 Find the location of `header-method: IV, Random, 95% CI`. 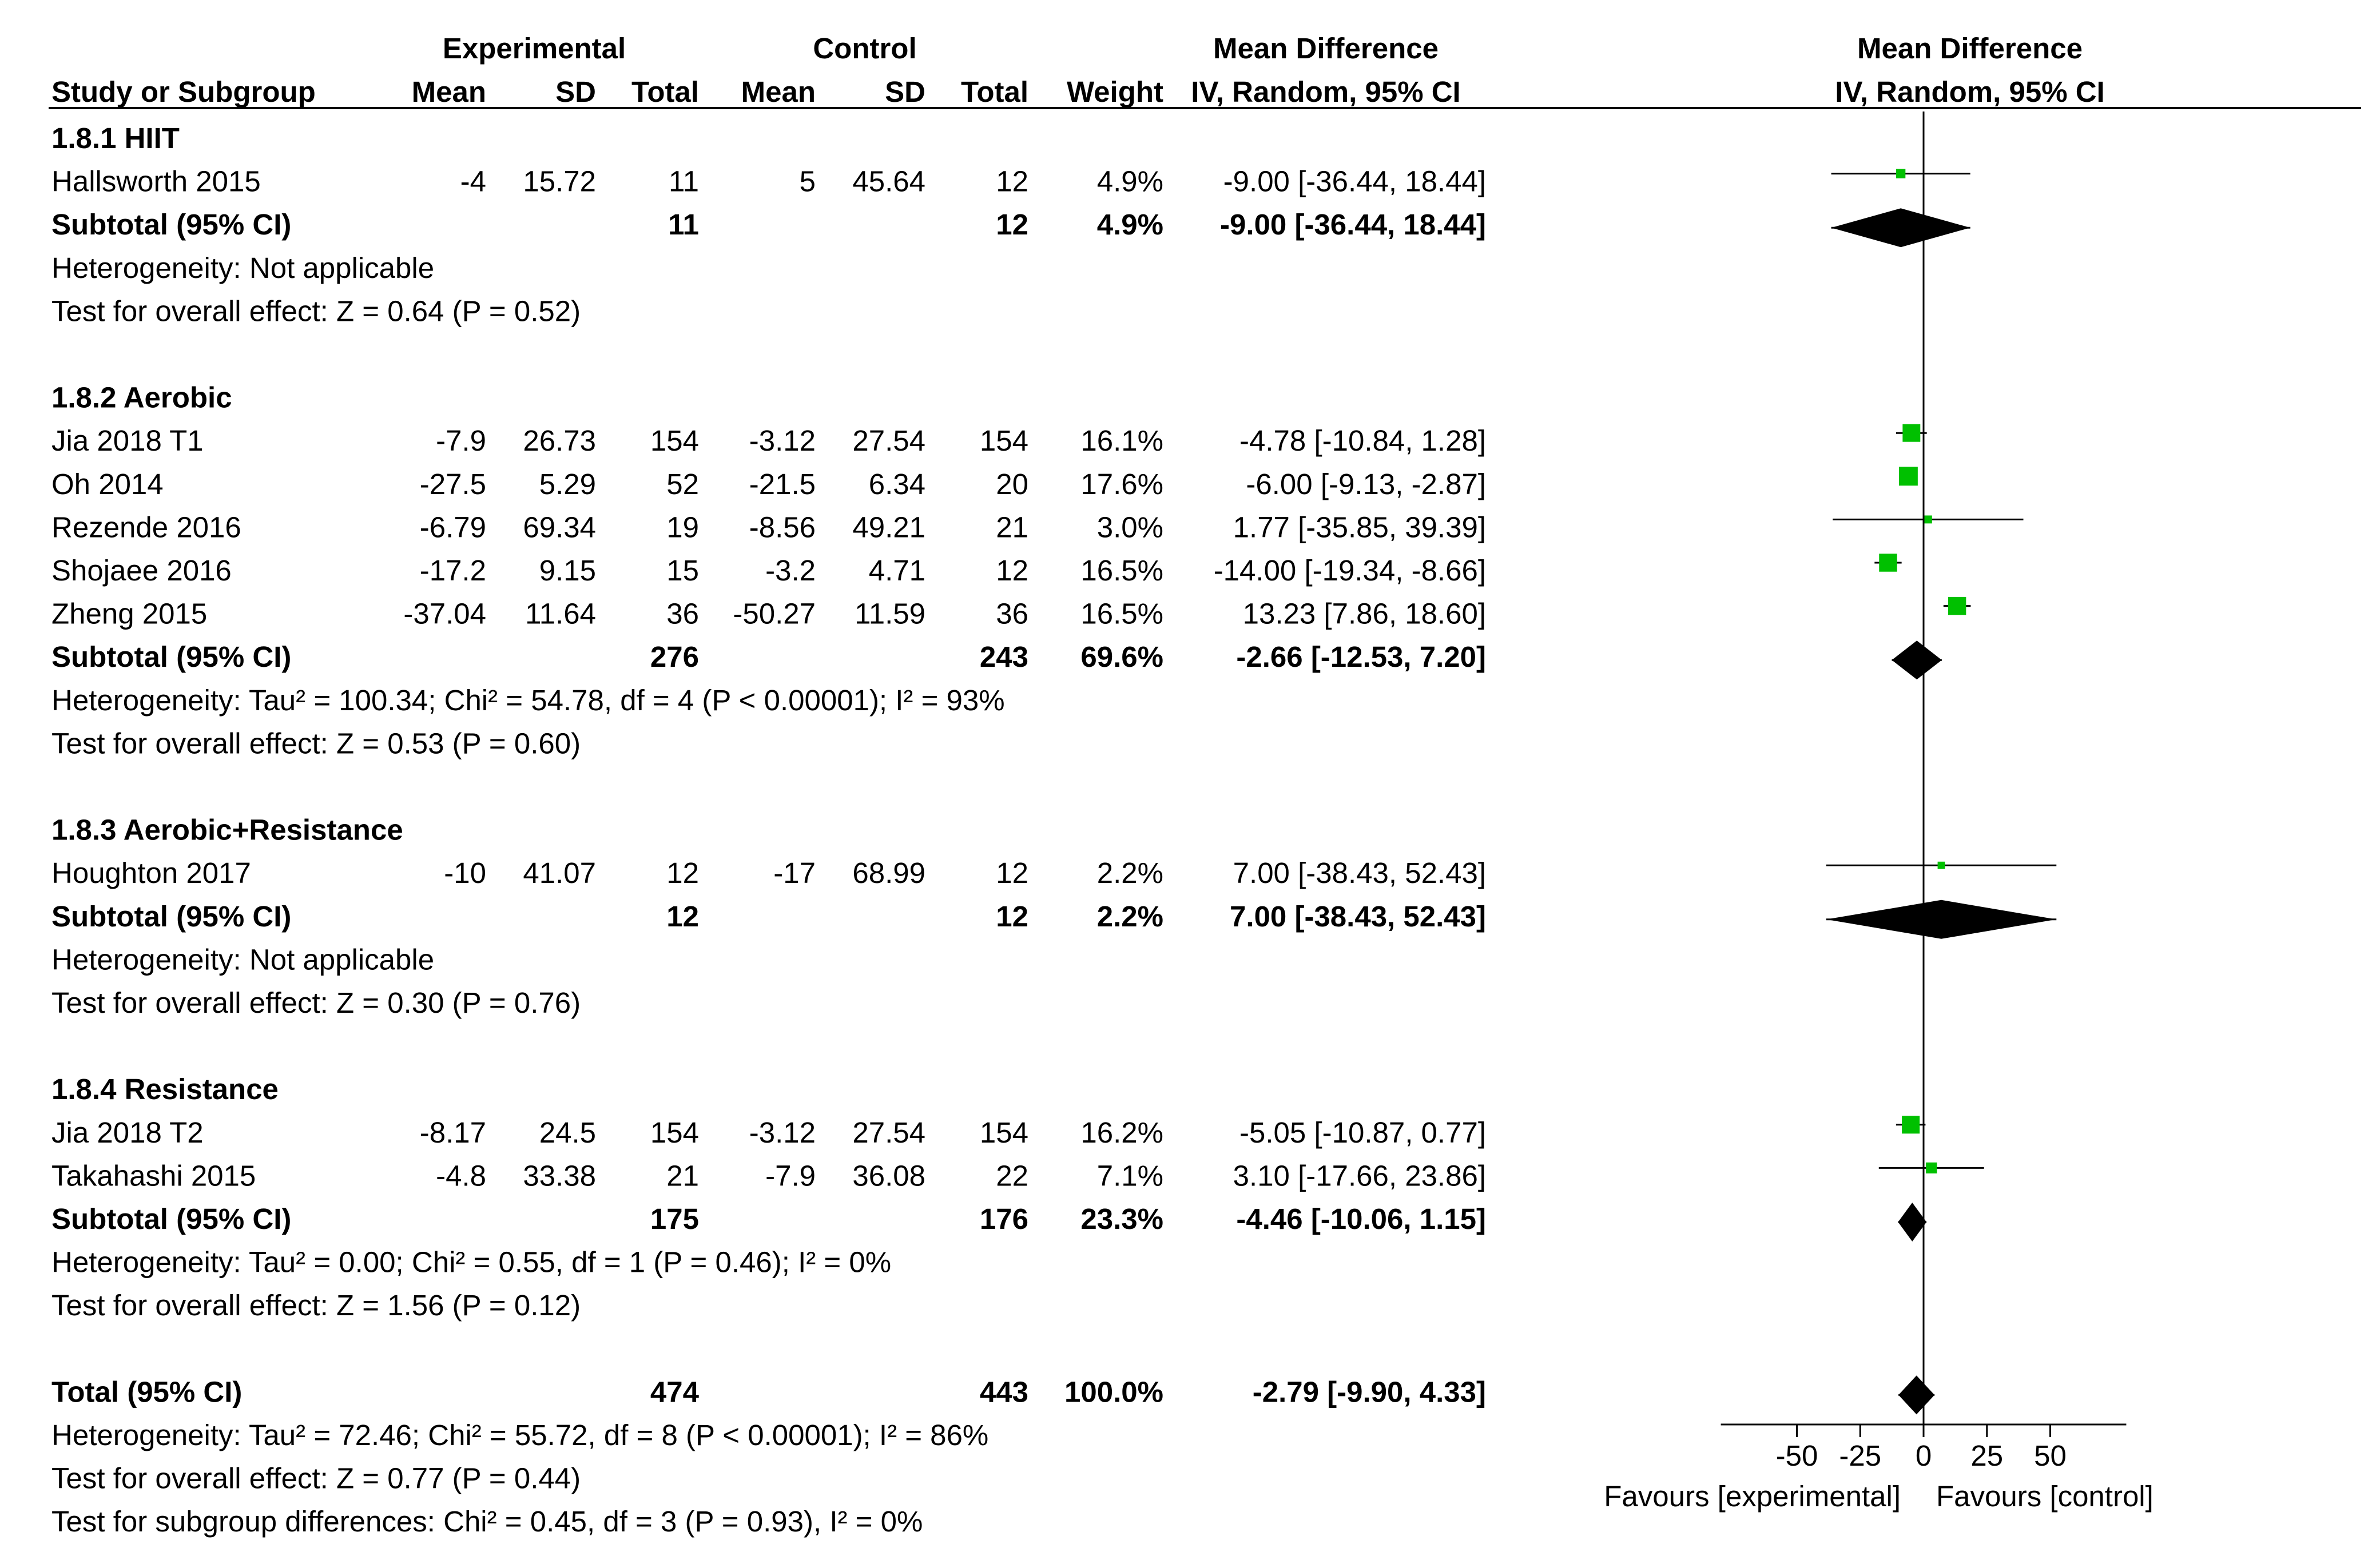

header-method: IV, Random, 95% CI is located at coordinates (1325, 91).